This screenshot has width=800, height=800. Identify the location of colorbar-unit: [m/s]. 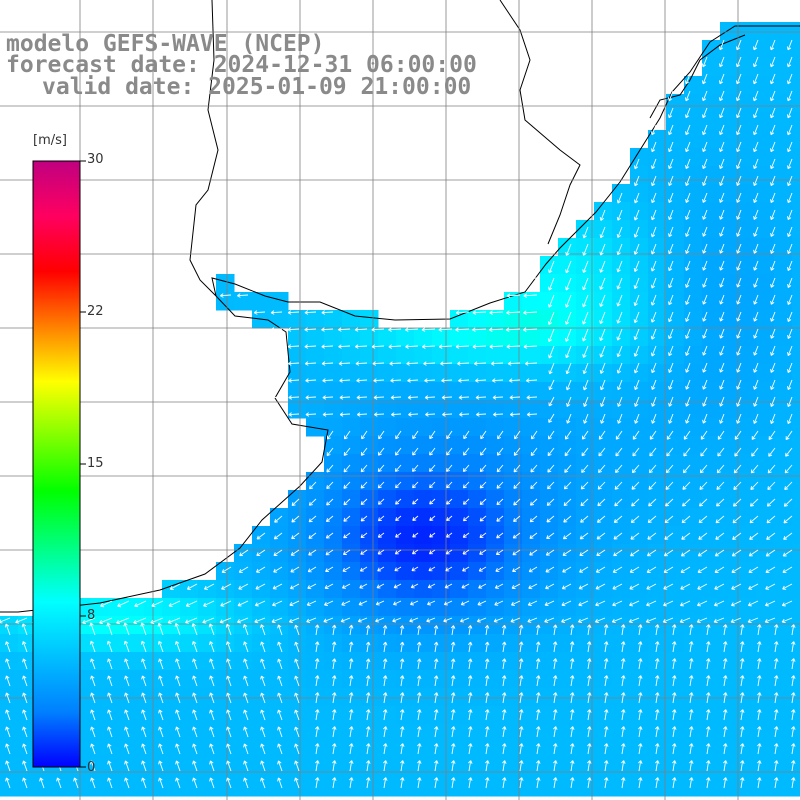
(50, 140).